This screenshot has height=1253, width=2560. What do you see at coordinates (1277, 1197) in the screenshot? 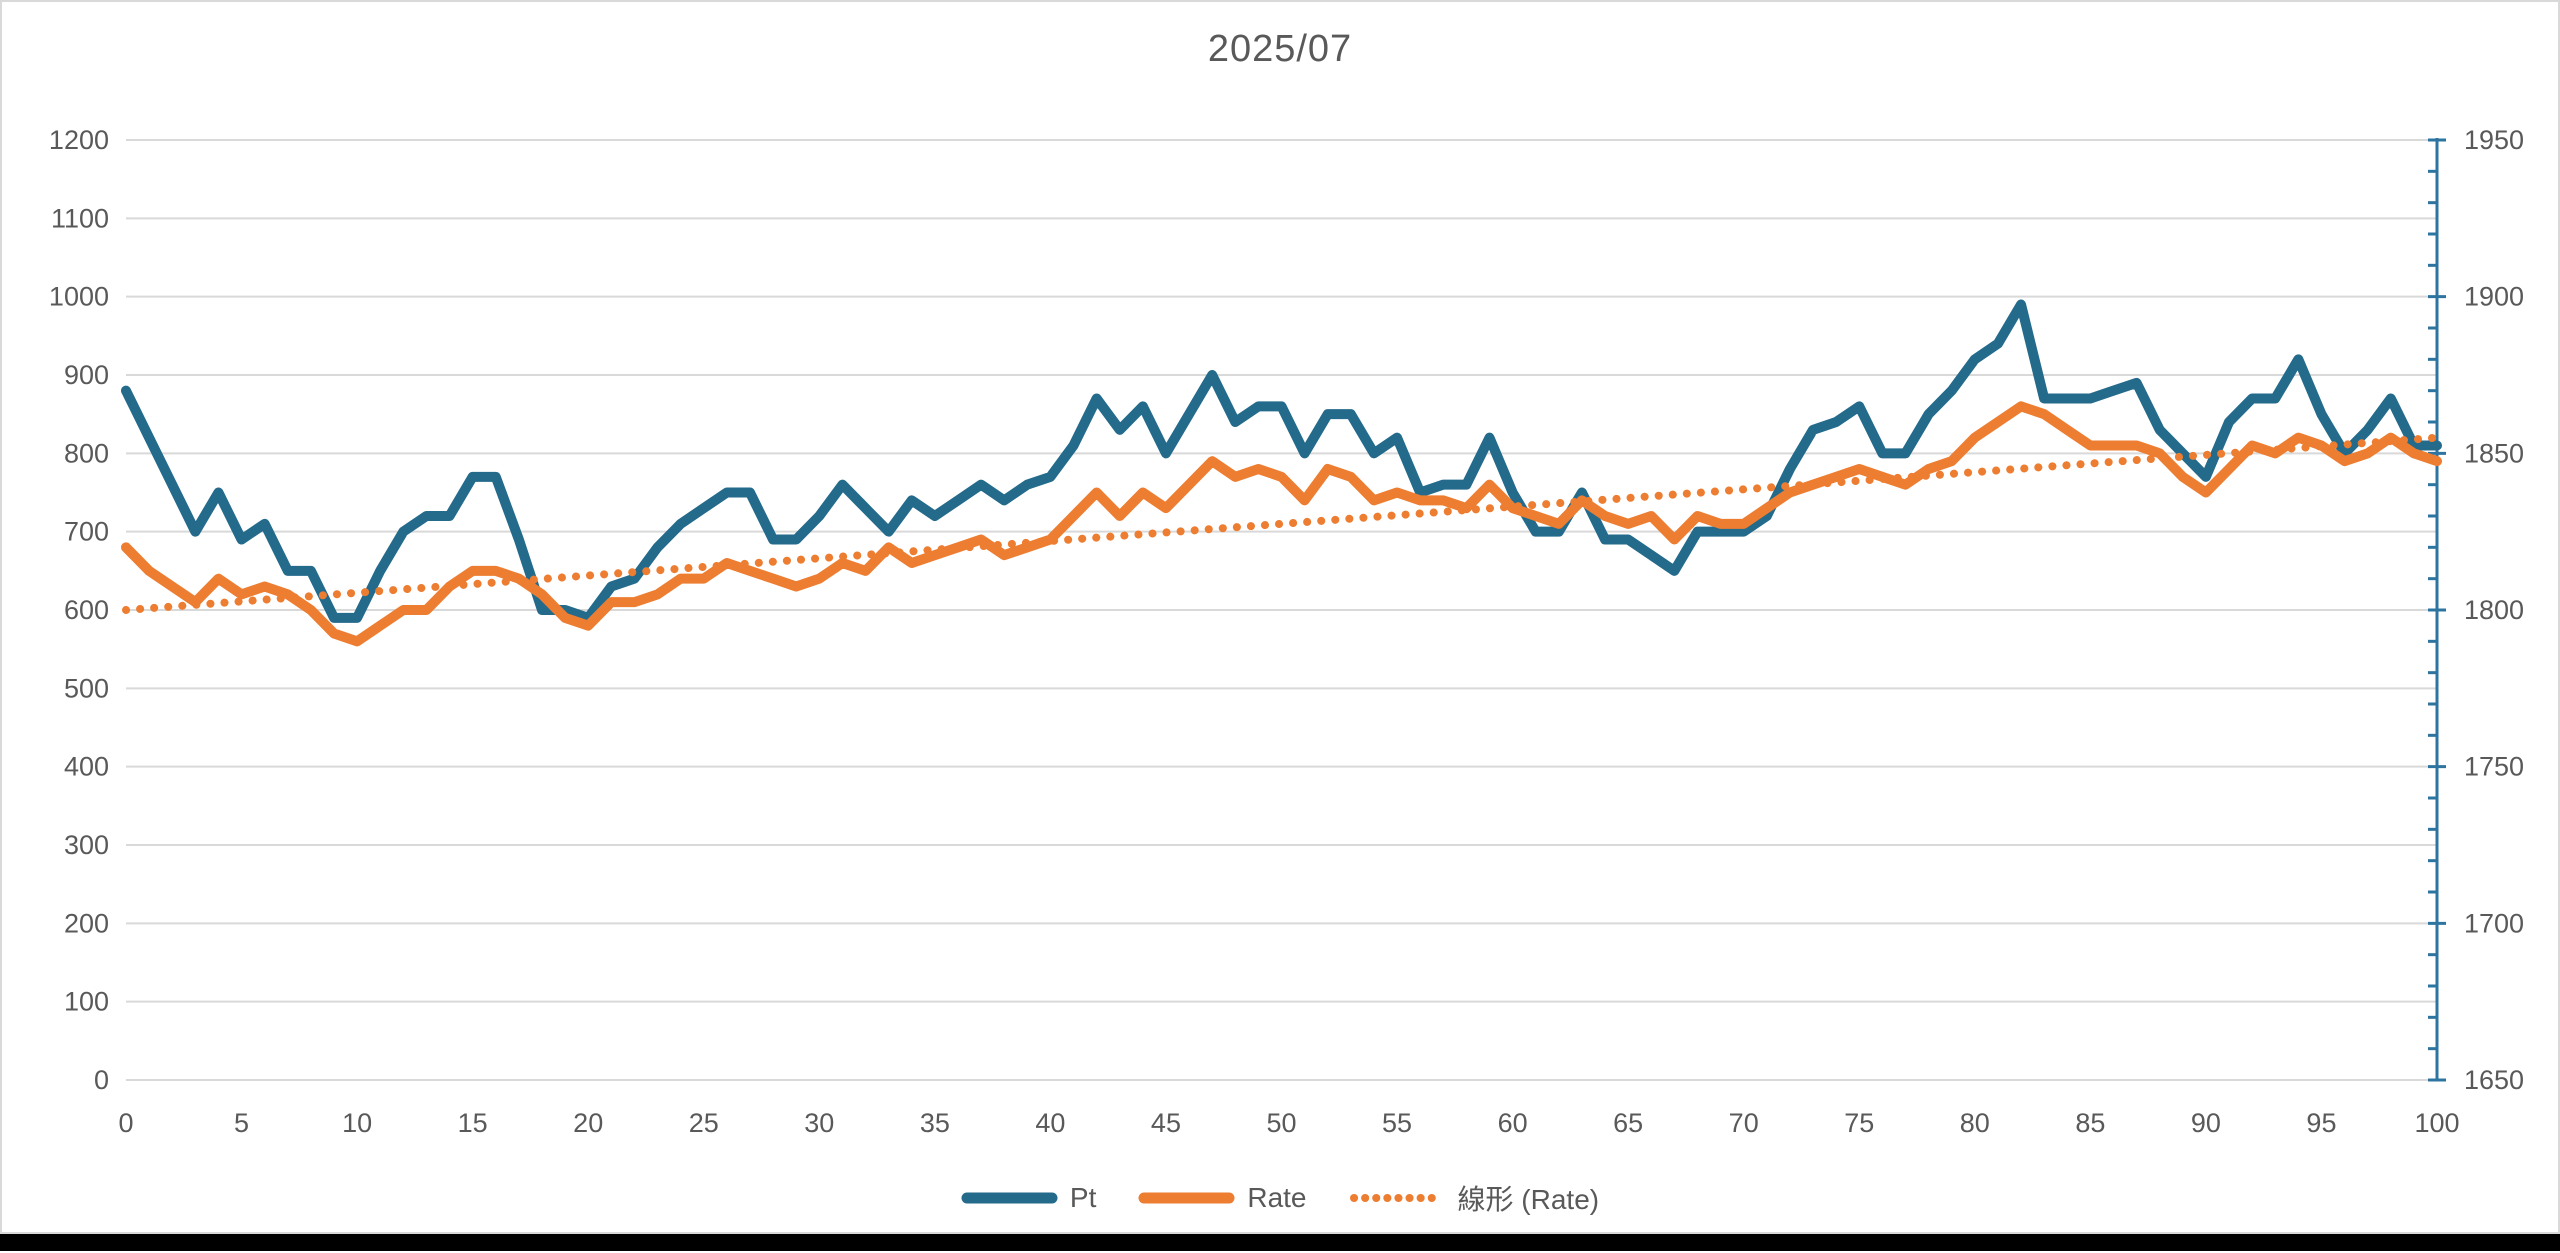
I see `legend-label: Rate` at bounding box center [1277, 1197].